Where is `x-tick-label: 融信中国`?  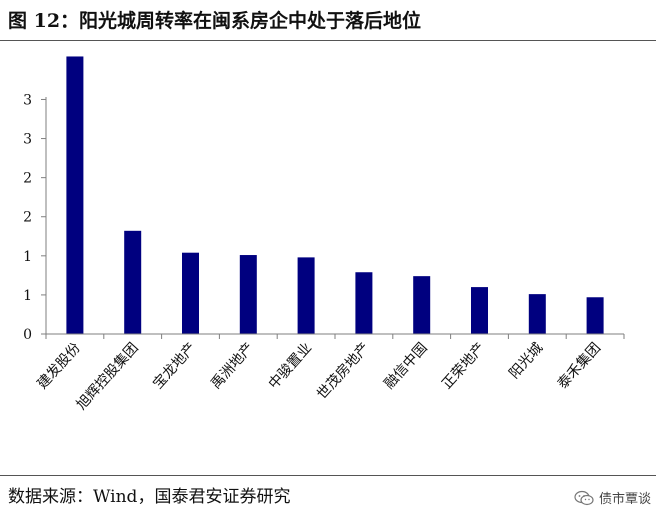 x-tick-label: 融信中国 is located at coordinates (405, 366).